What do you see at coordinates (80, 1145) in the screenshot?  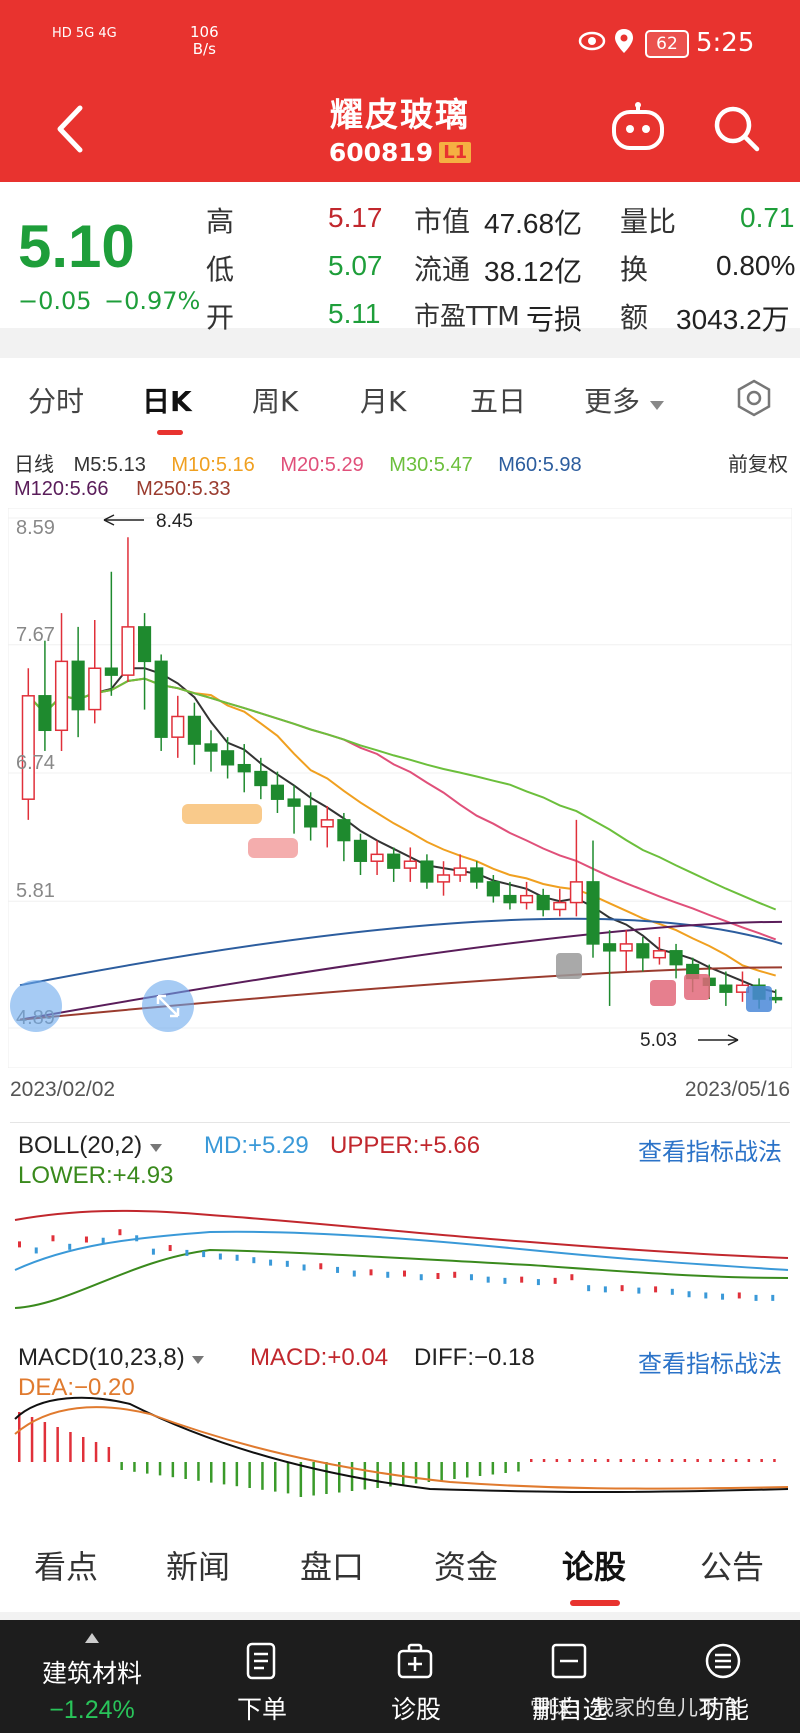 I see `boll-selector-label: BOLL(20,2)` at bounding box center [80, 1145].